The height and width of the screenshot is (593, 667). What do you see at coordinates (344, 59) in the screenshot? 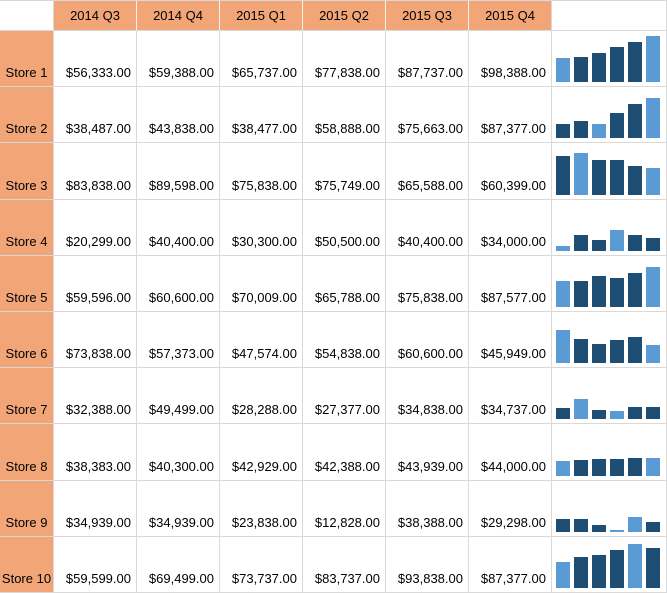
I see `value-cell: $77,838.00` at bounding box center [344, 59].